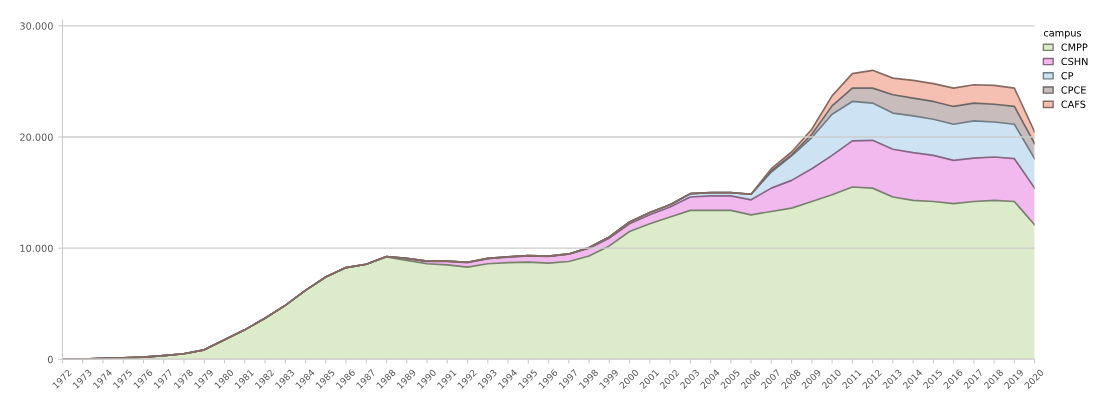 This screenshot has height=406, width=1096. Describe the element at coordinates (50, 359) in the screenshot. I see `y-tick-label: 0` at that location.